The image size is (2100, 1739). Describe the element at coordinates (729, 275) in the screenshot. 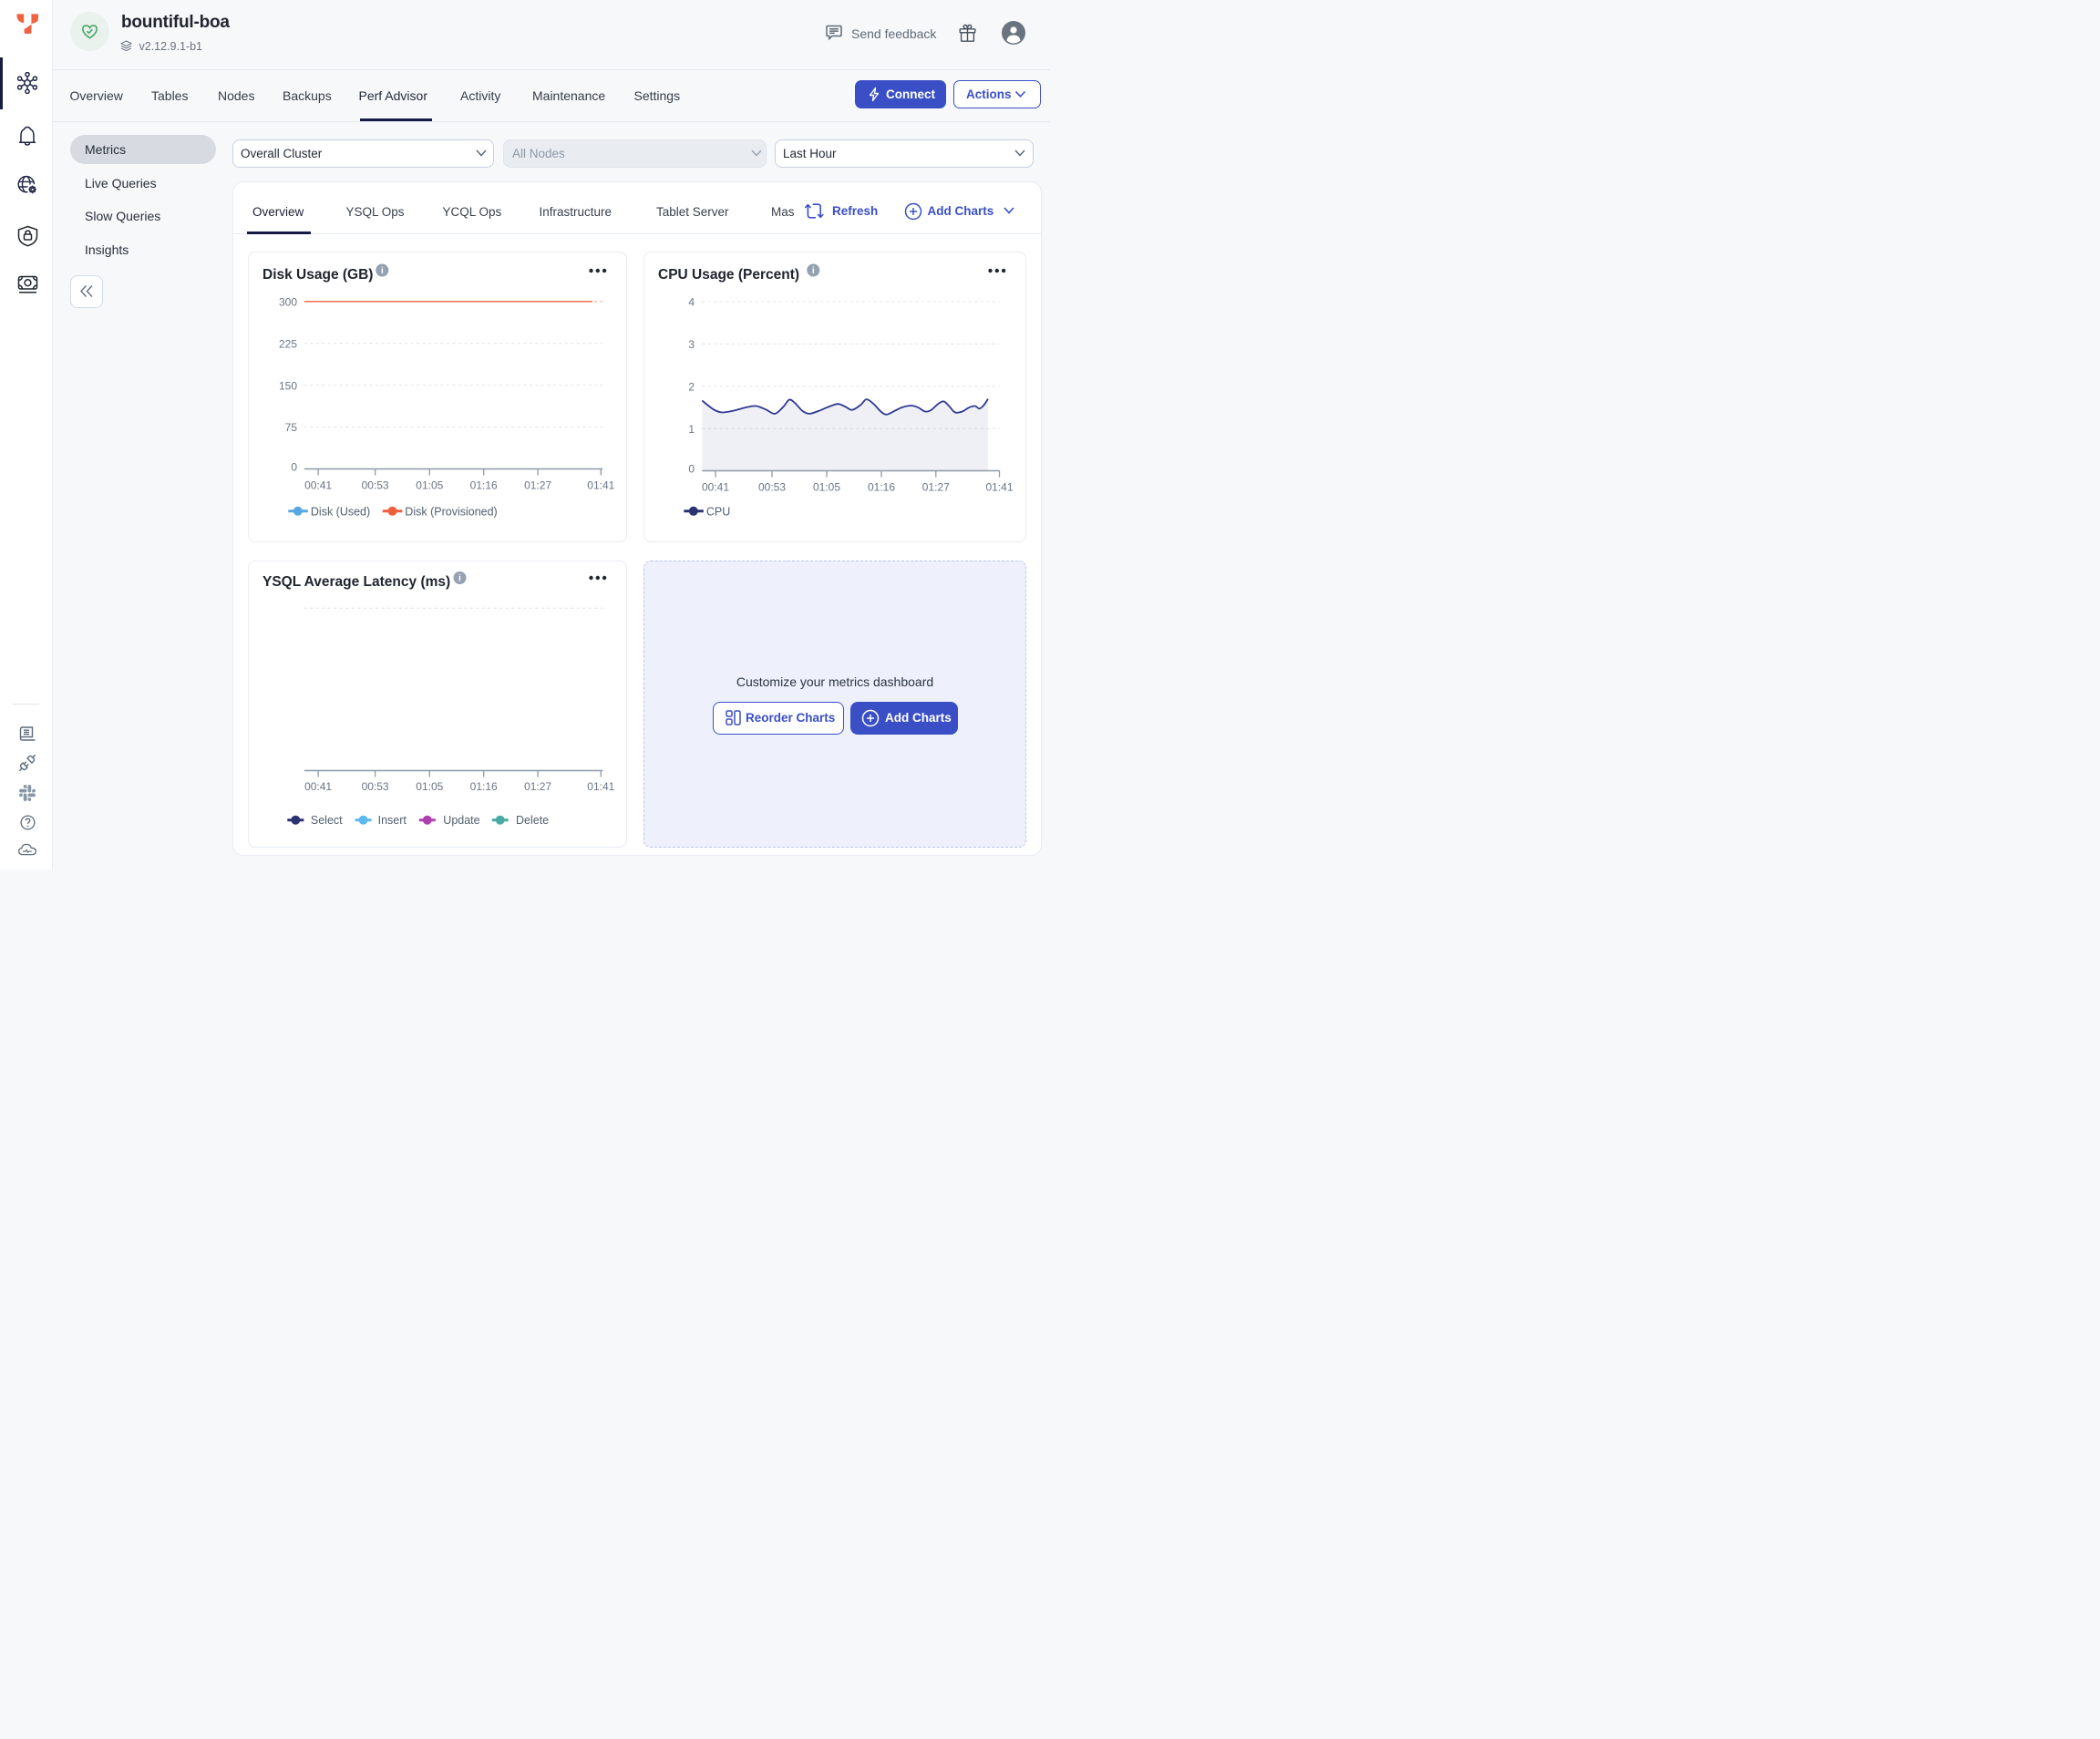

I see `svg-text: CPU Usage (Percent)` at that location.